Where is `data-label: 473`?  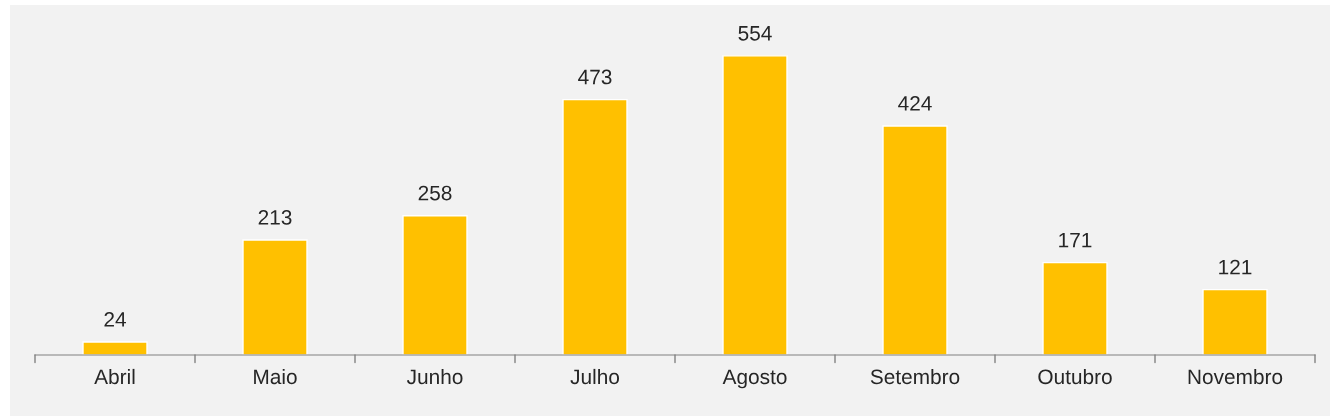 data-label: 473 is located at coordinates (595, 77).